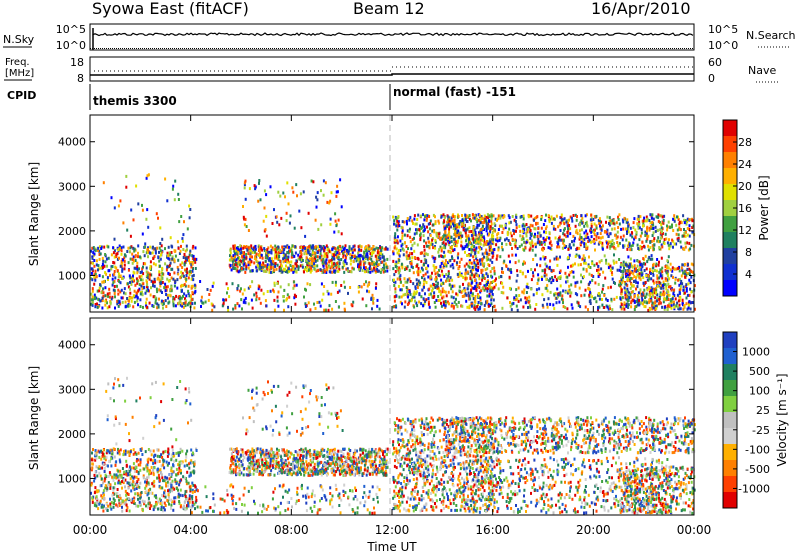 The image size is (800, 554). Describe the element at coordinates (392, 37) in the screenshot. I see `nsky-frame` at that location.